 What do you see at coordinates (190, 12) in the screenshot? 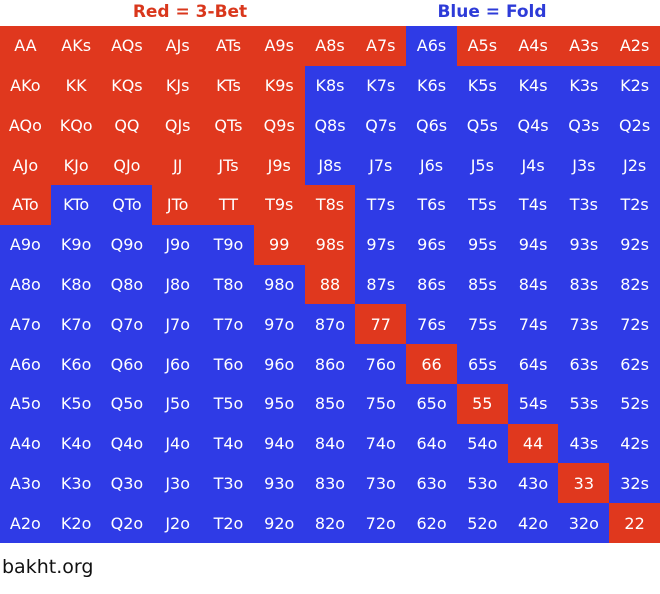
I see `legend-red: Red = 3-Bet` at bounding box center [190, 12].